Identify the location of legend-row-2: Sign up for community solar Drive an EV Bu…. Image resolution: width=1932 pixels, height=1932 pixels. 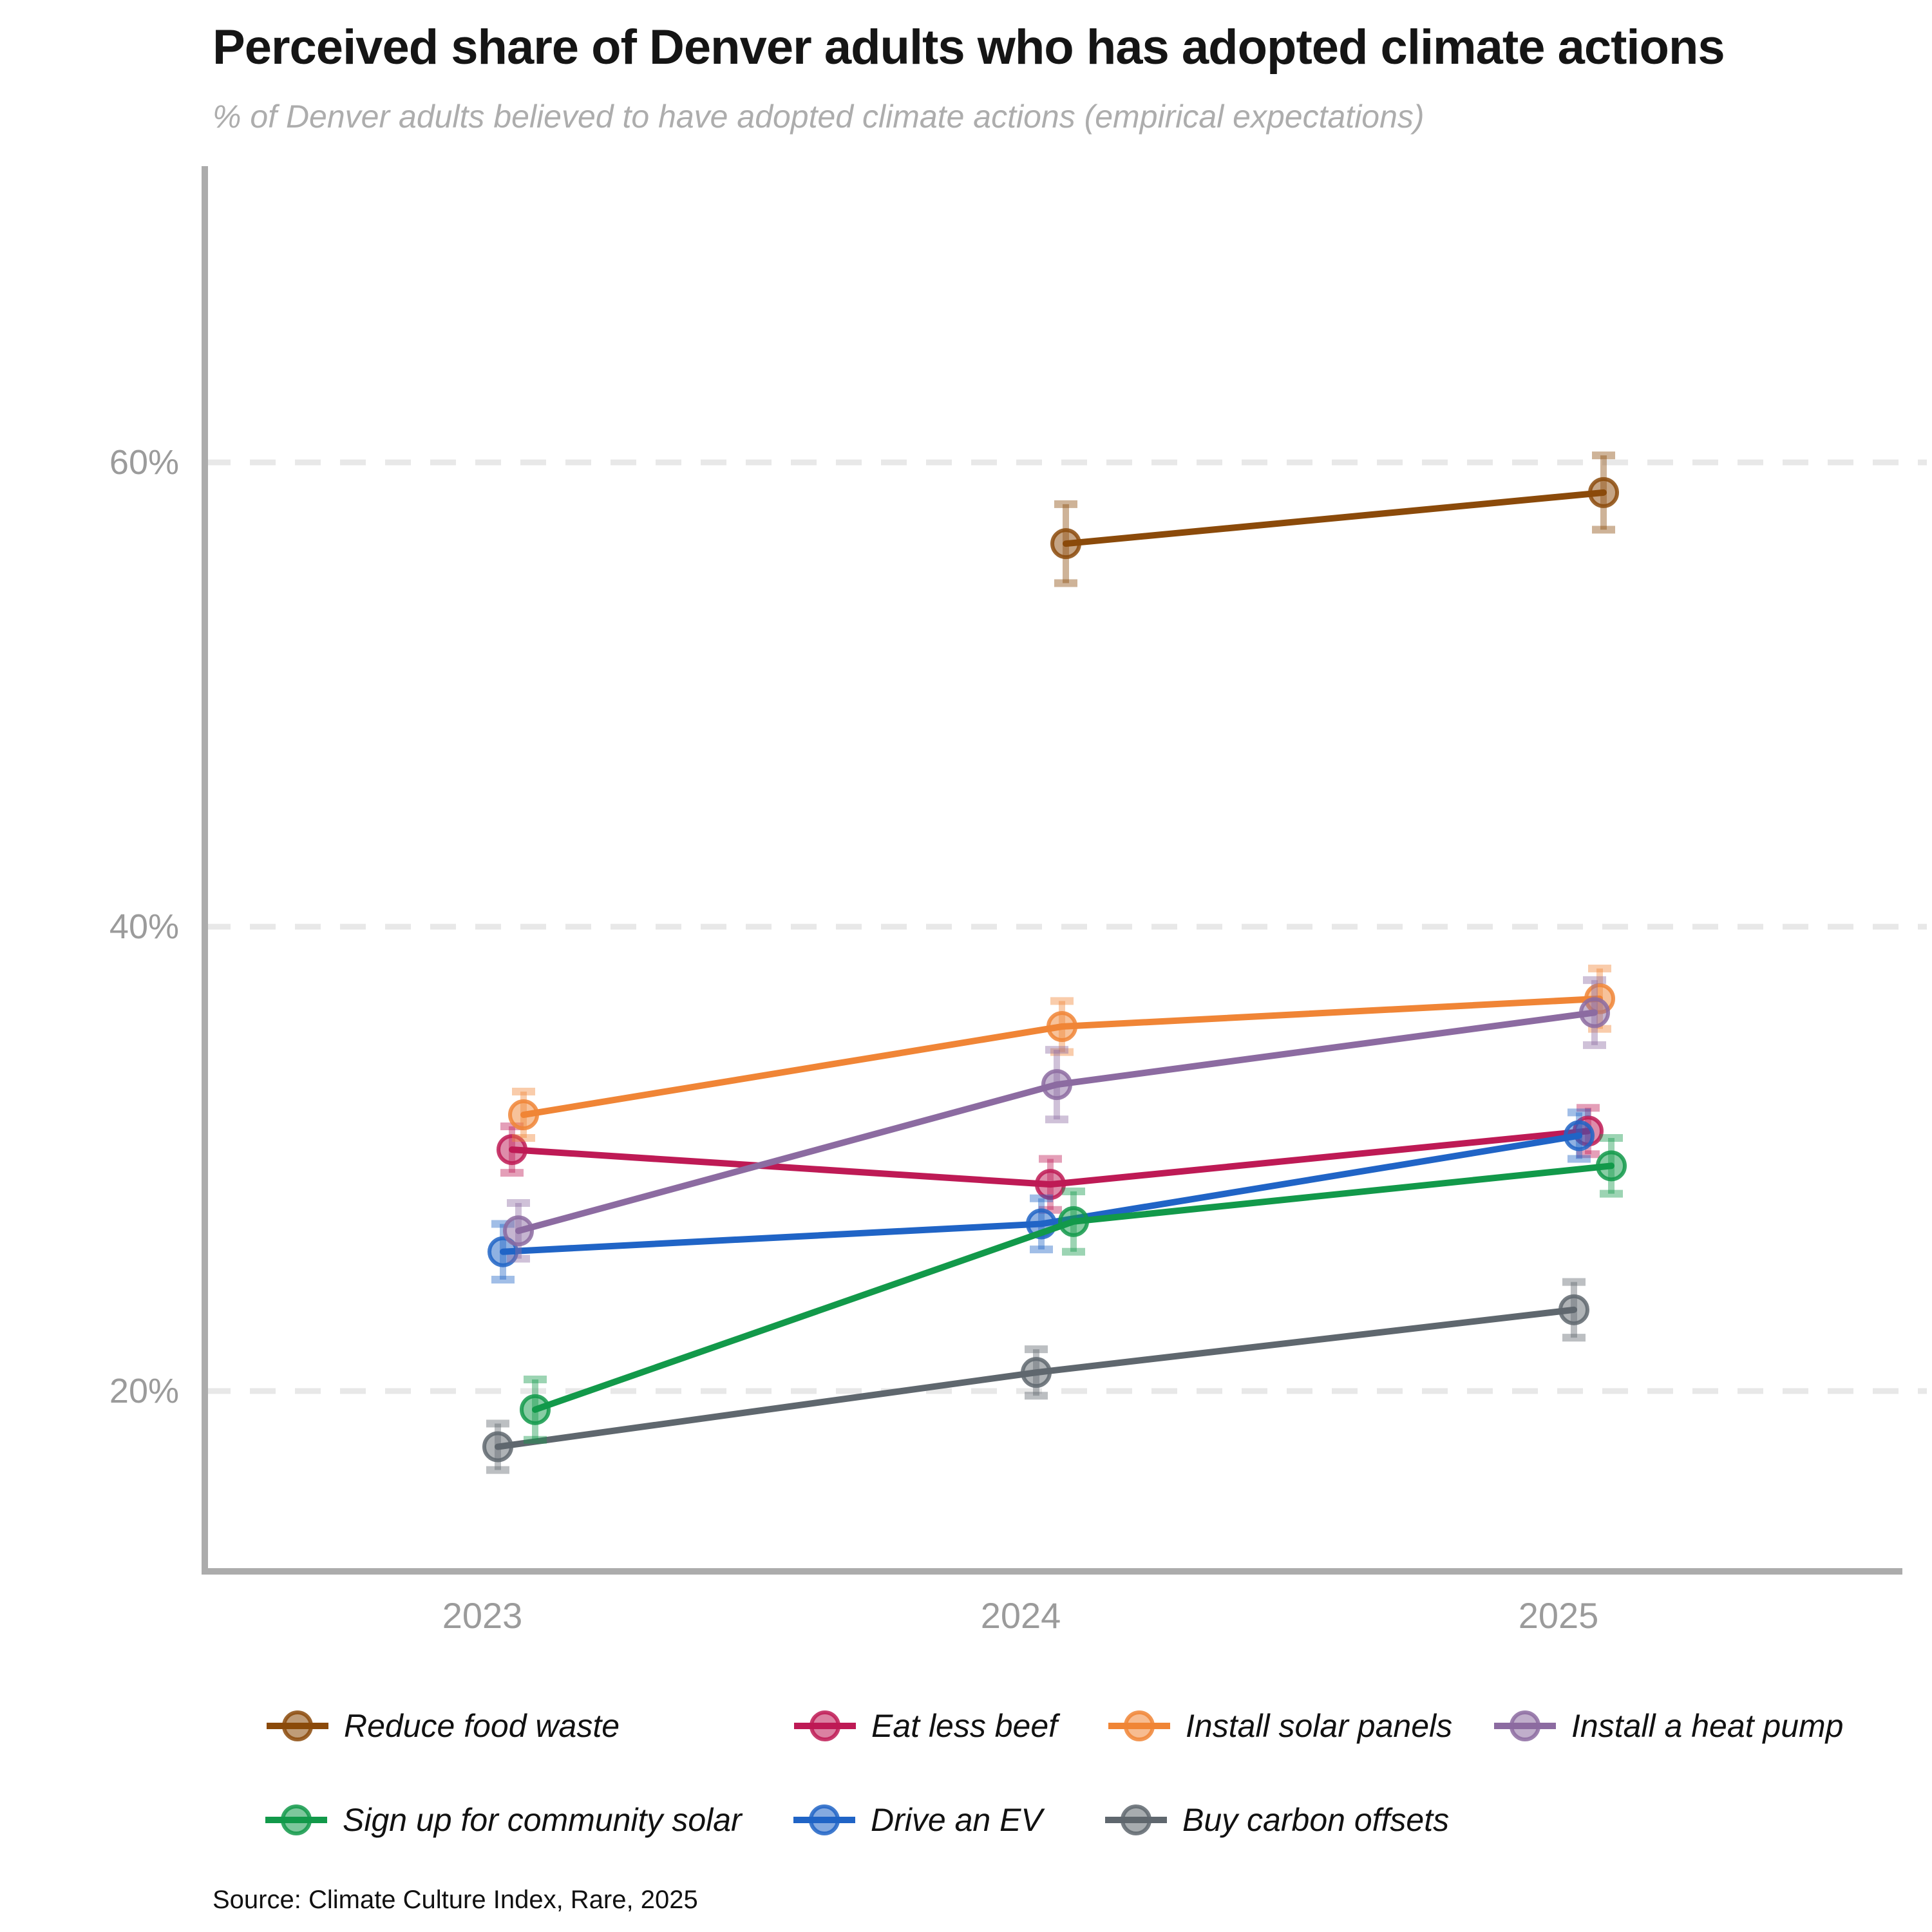
(966, 1820).